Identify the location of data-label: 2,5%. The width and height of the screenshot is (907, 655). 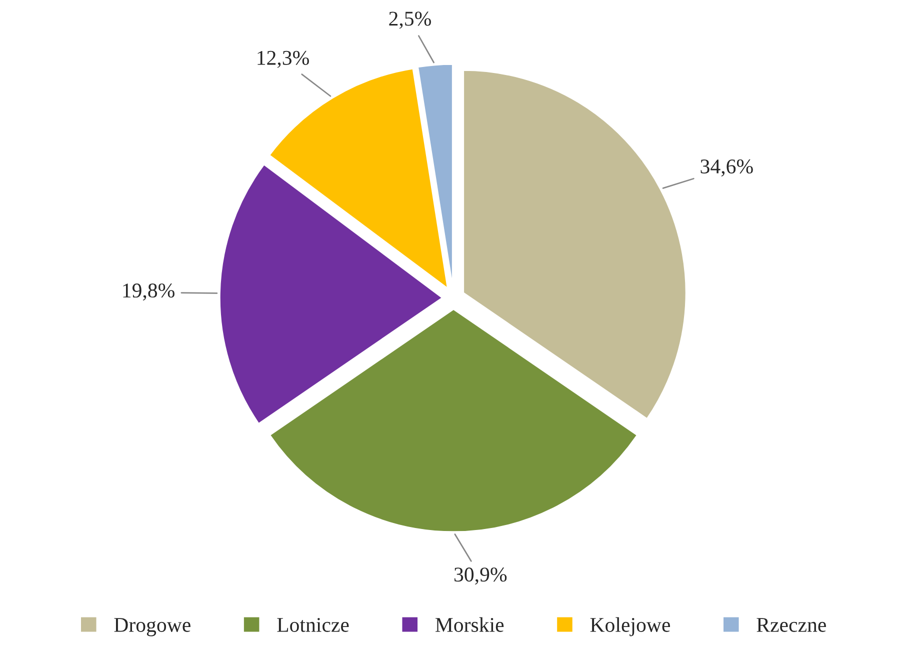
(410, 20).